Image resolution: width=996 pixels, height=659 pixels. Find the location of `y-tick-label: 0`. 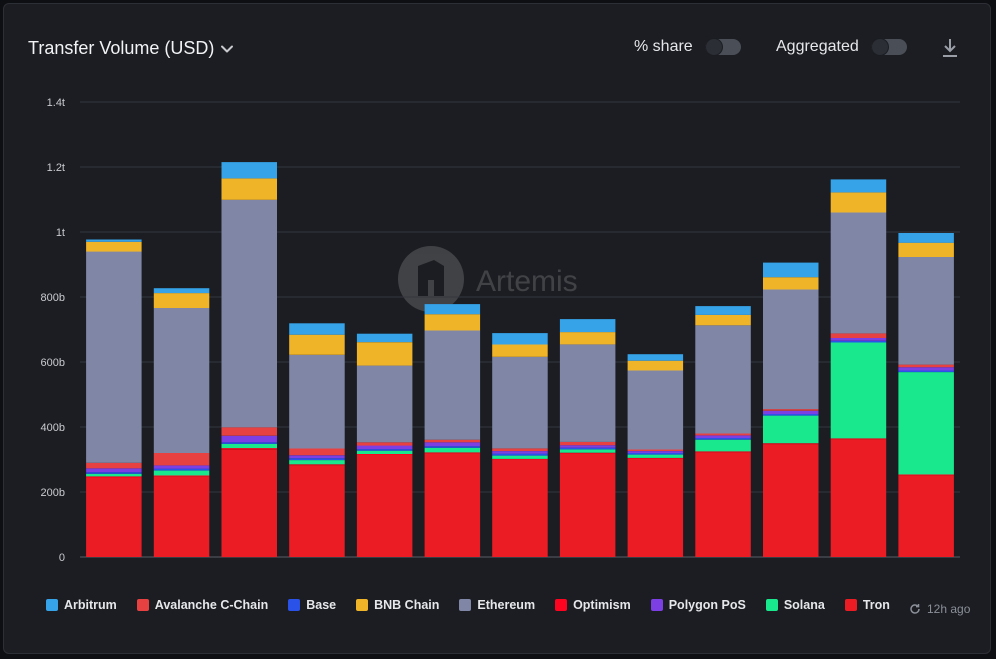

y-tick-label: 0 is located at coordinates (62, 558).